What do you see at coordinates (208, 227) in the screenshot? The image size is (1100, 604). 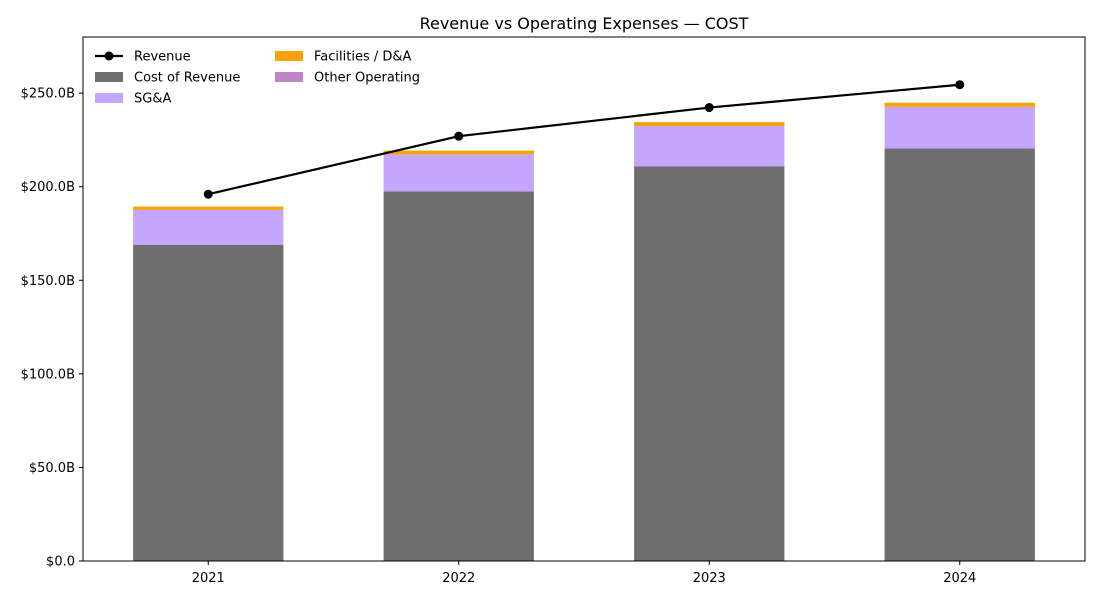 I see `bar-sg-a-2021` at bounding box center [208, 227].